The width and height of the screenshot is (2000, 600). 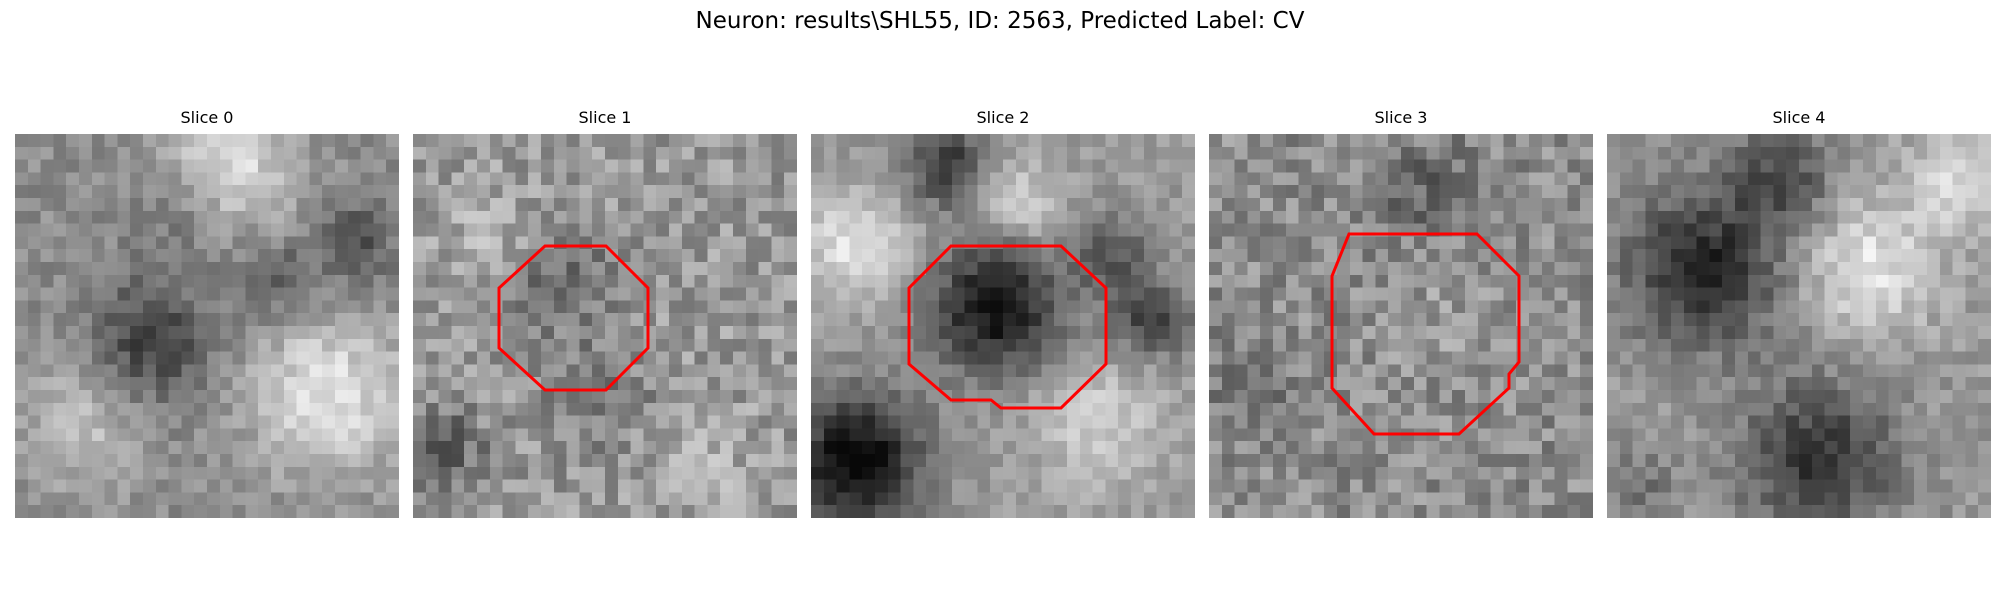 I want to click on slice-0-pixels, so click(x=207, y=326).